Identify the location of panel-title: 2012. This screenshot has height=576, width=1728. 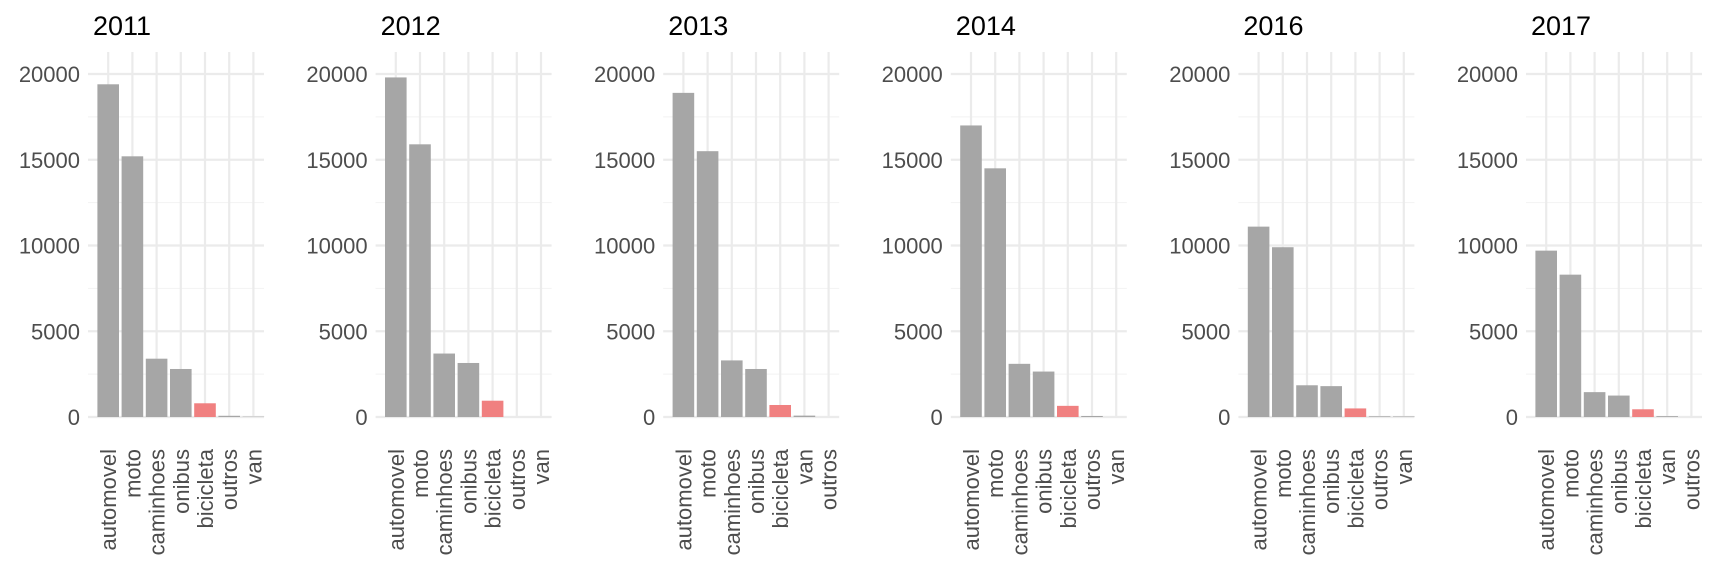
(411, 26).